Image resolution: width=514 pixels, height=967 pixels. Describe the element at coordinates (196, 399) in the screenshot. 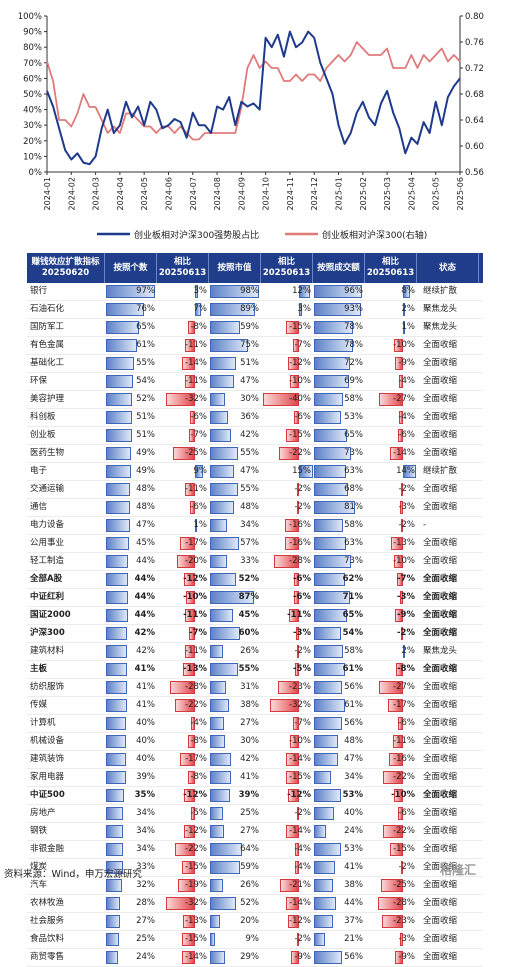

I see `change-label: -32%` at that location.